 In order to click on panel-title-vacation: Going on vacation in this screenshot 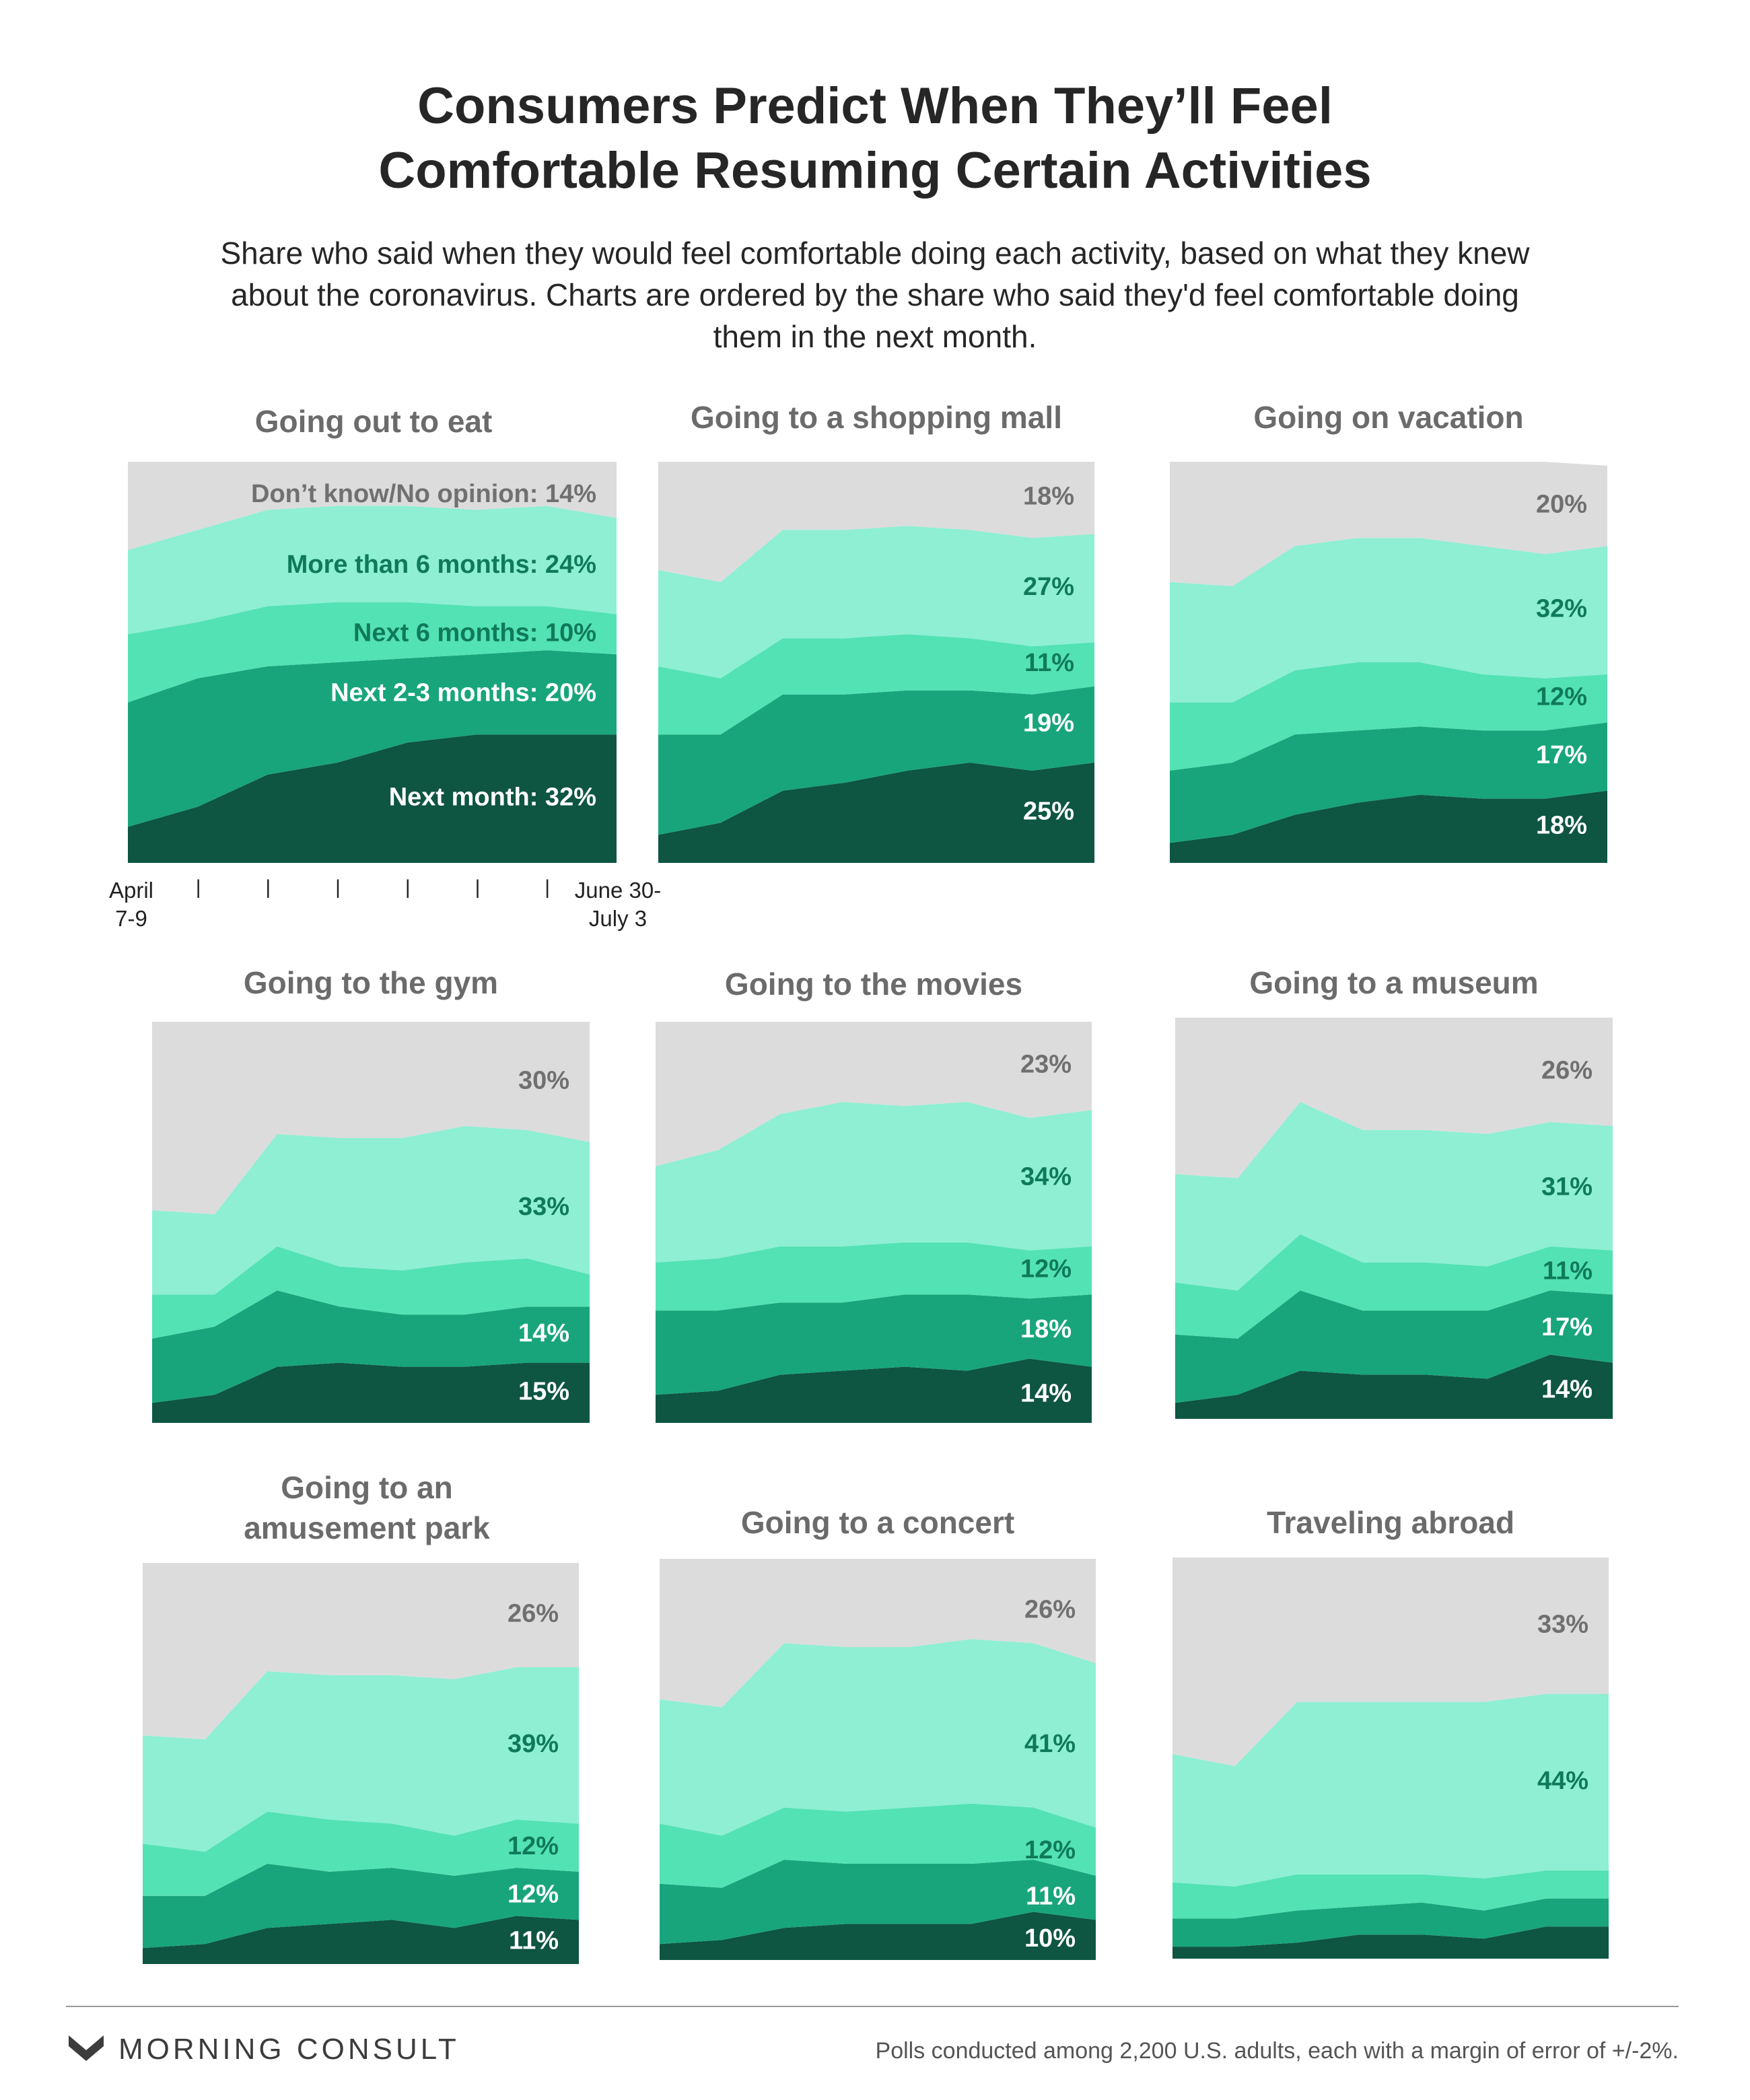, I will do `click(1388, 418)`.